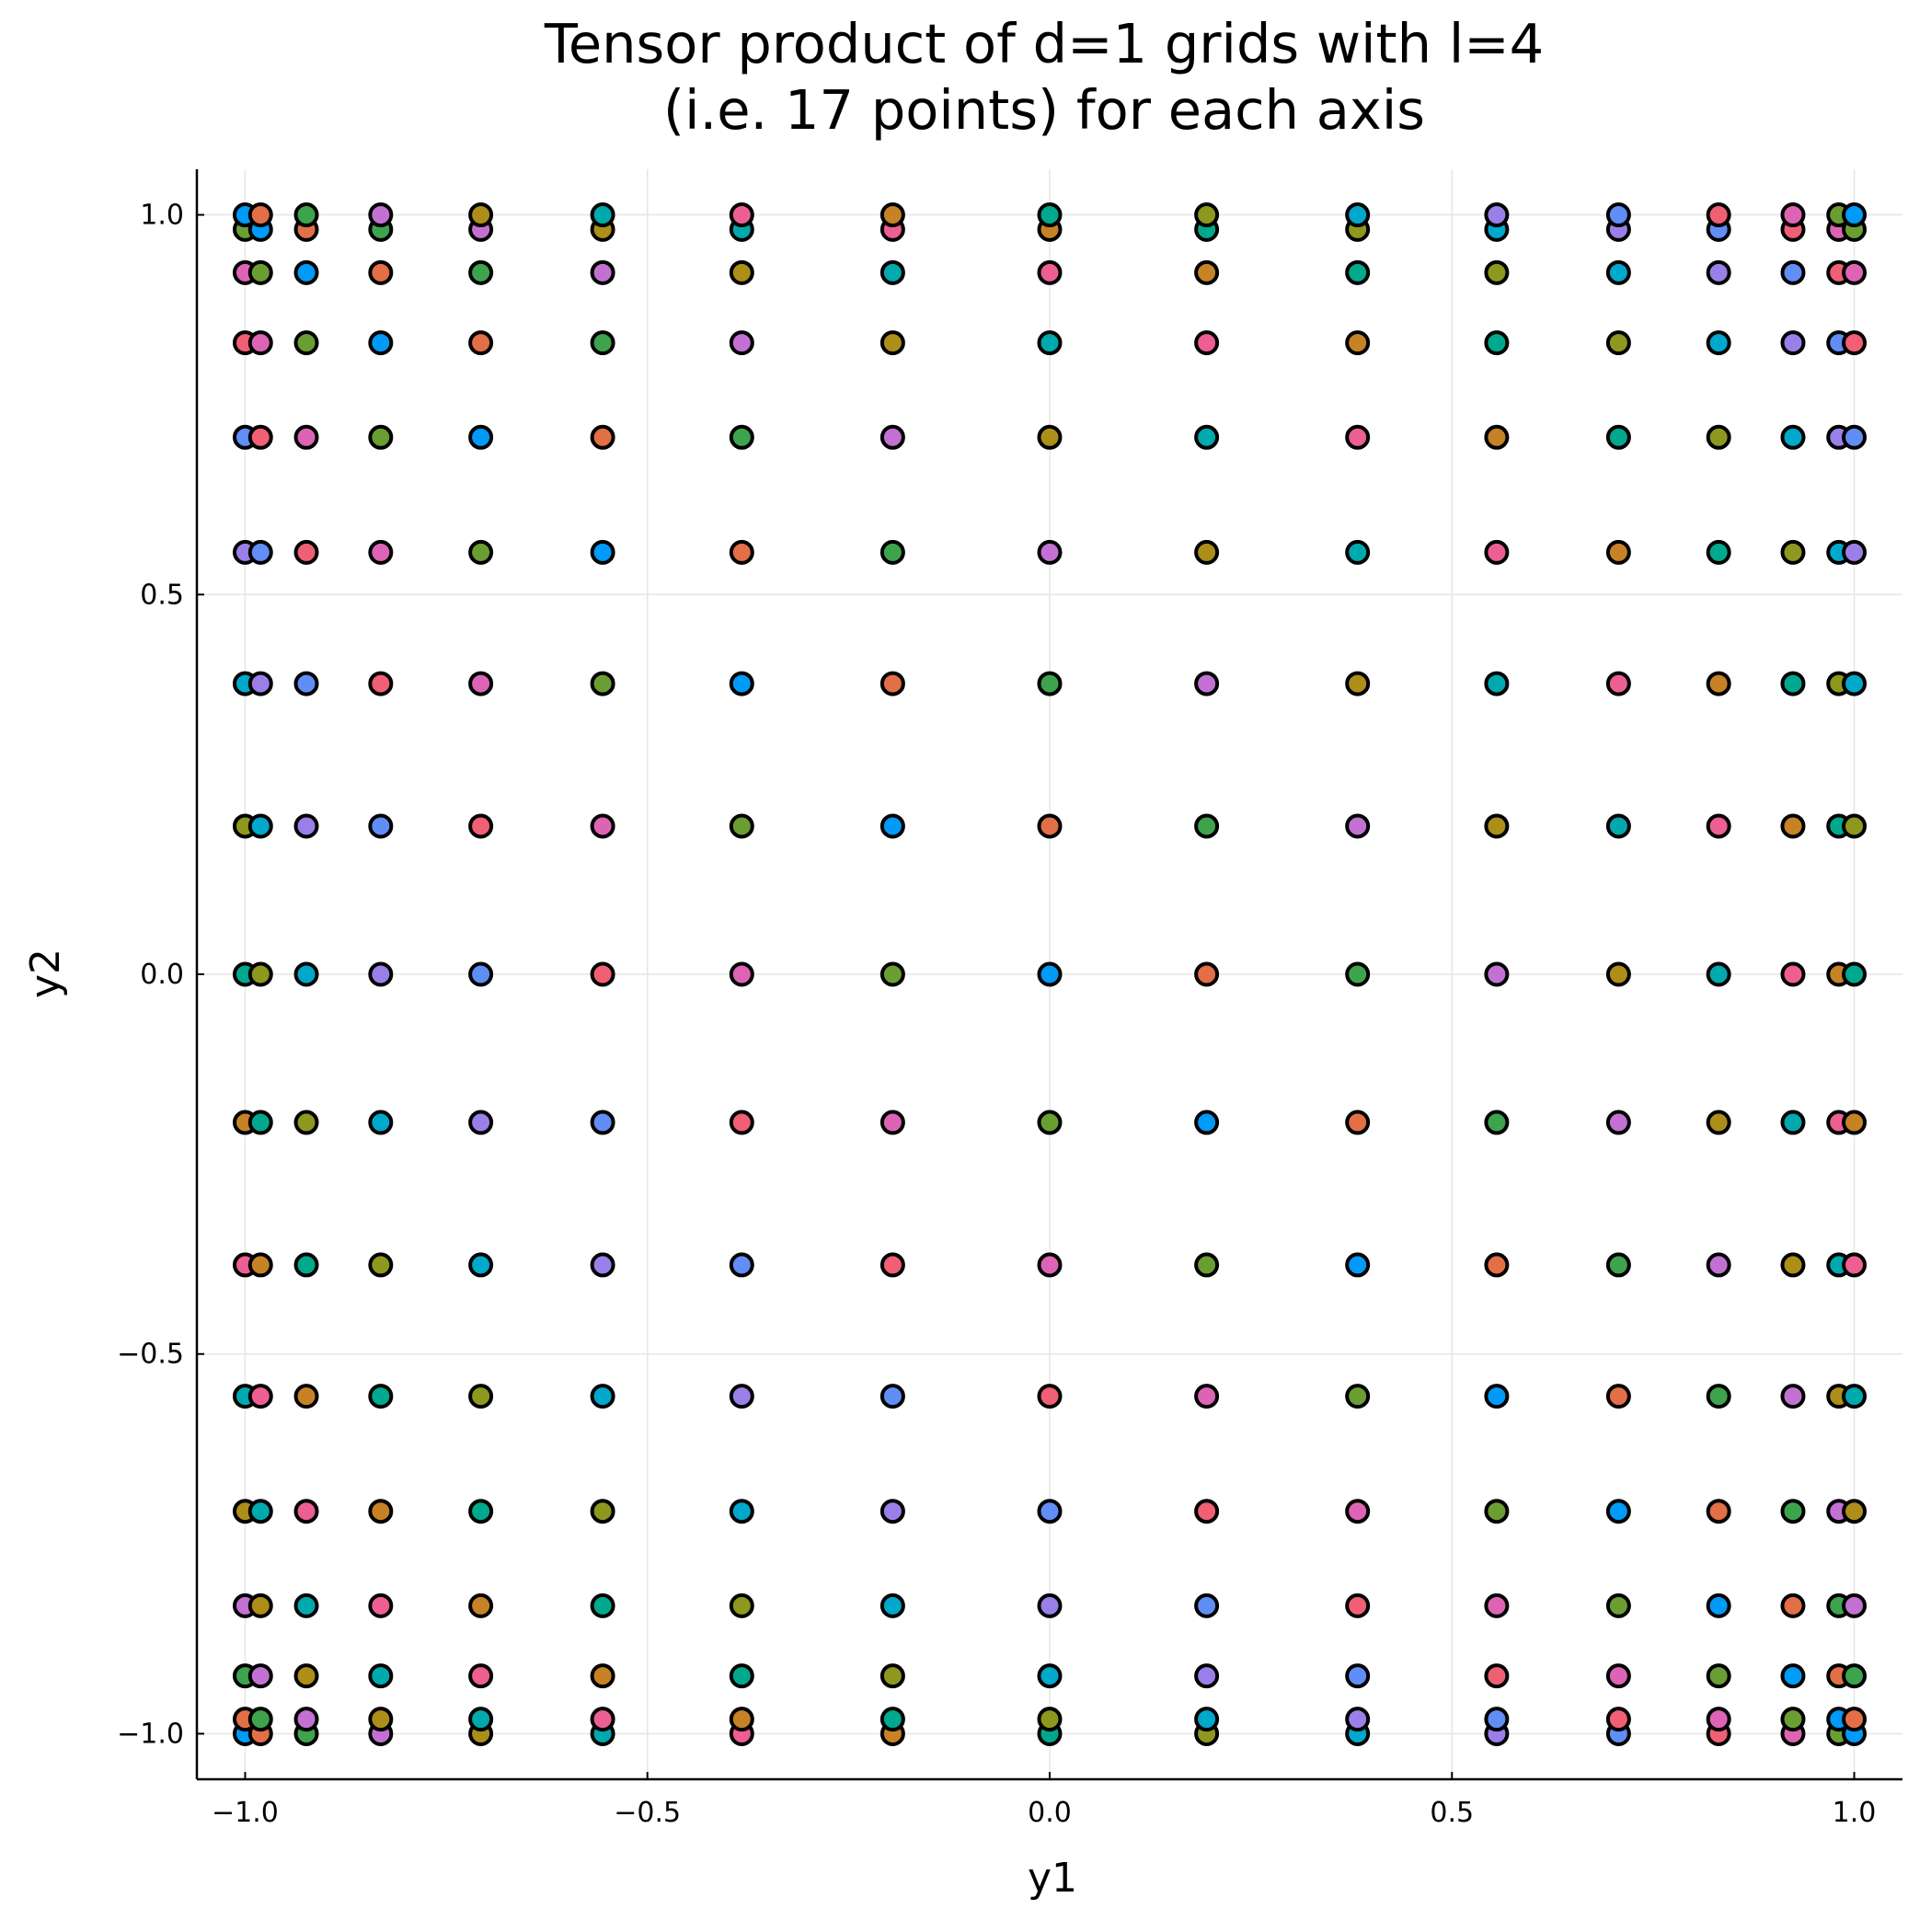 The width and height of the screenshot is (1931, 1932). What do you see at coordinates (162, 595) in the screenshot?
I see `y-tick-label: 0.5` at bounding box center [162, 595].